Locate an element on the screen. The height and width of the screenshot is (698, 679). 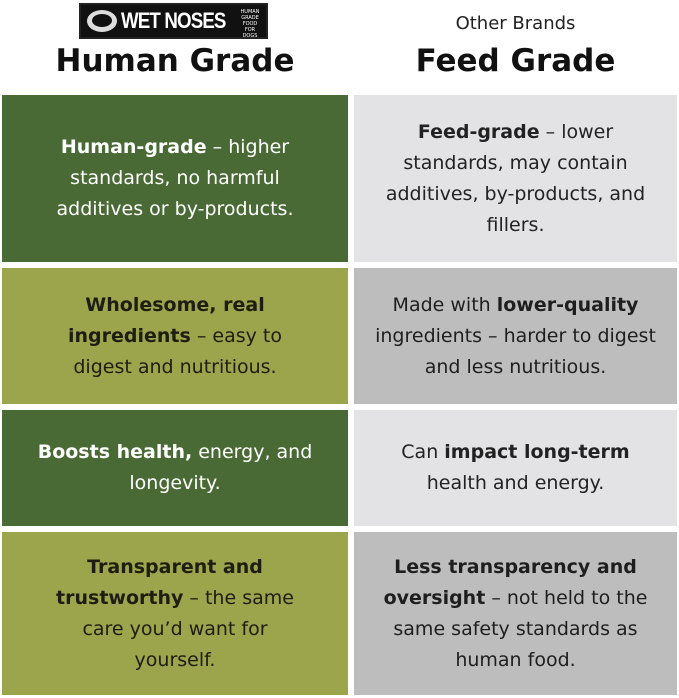
human-grade-cell-3: Boosts health, energy, and longevity. is located at coordinates (175, 468).